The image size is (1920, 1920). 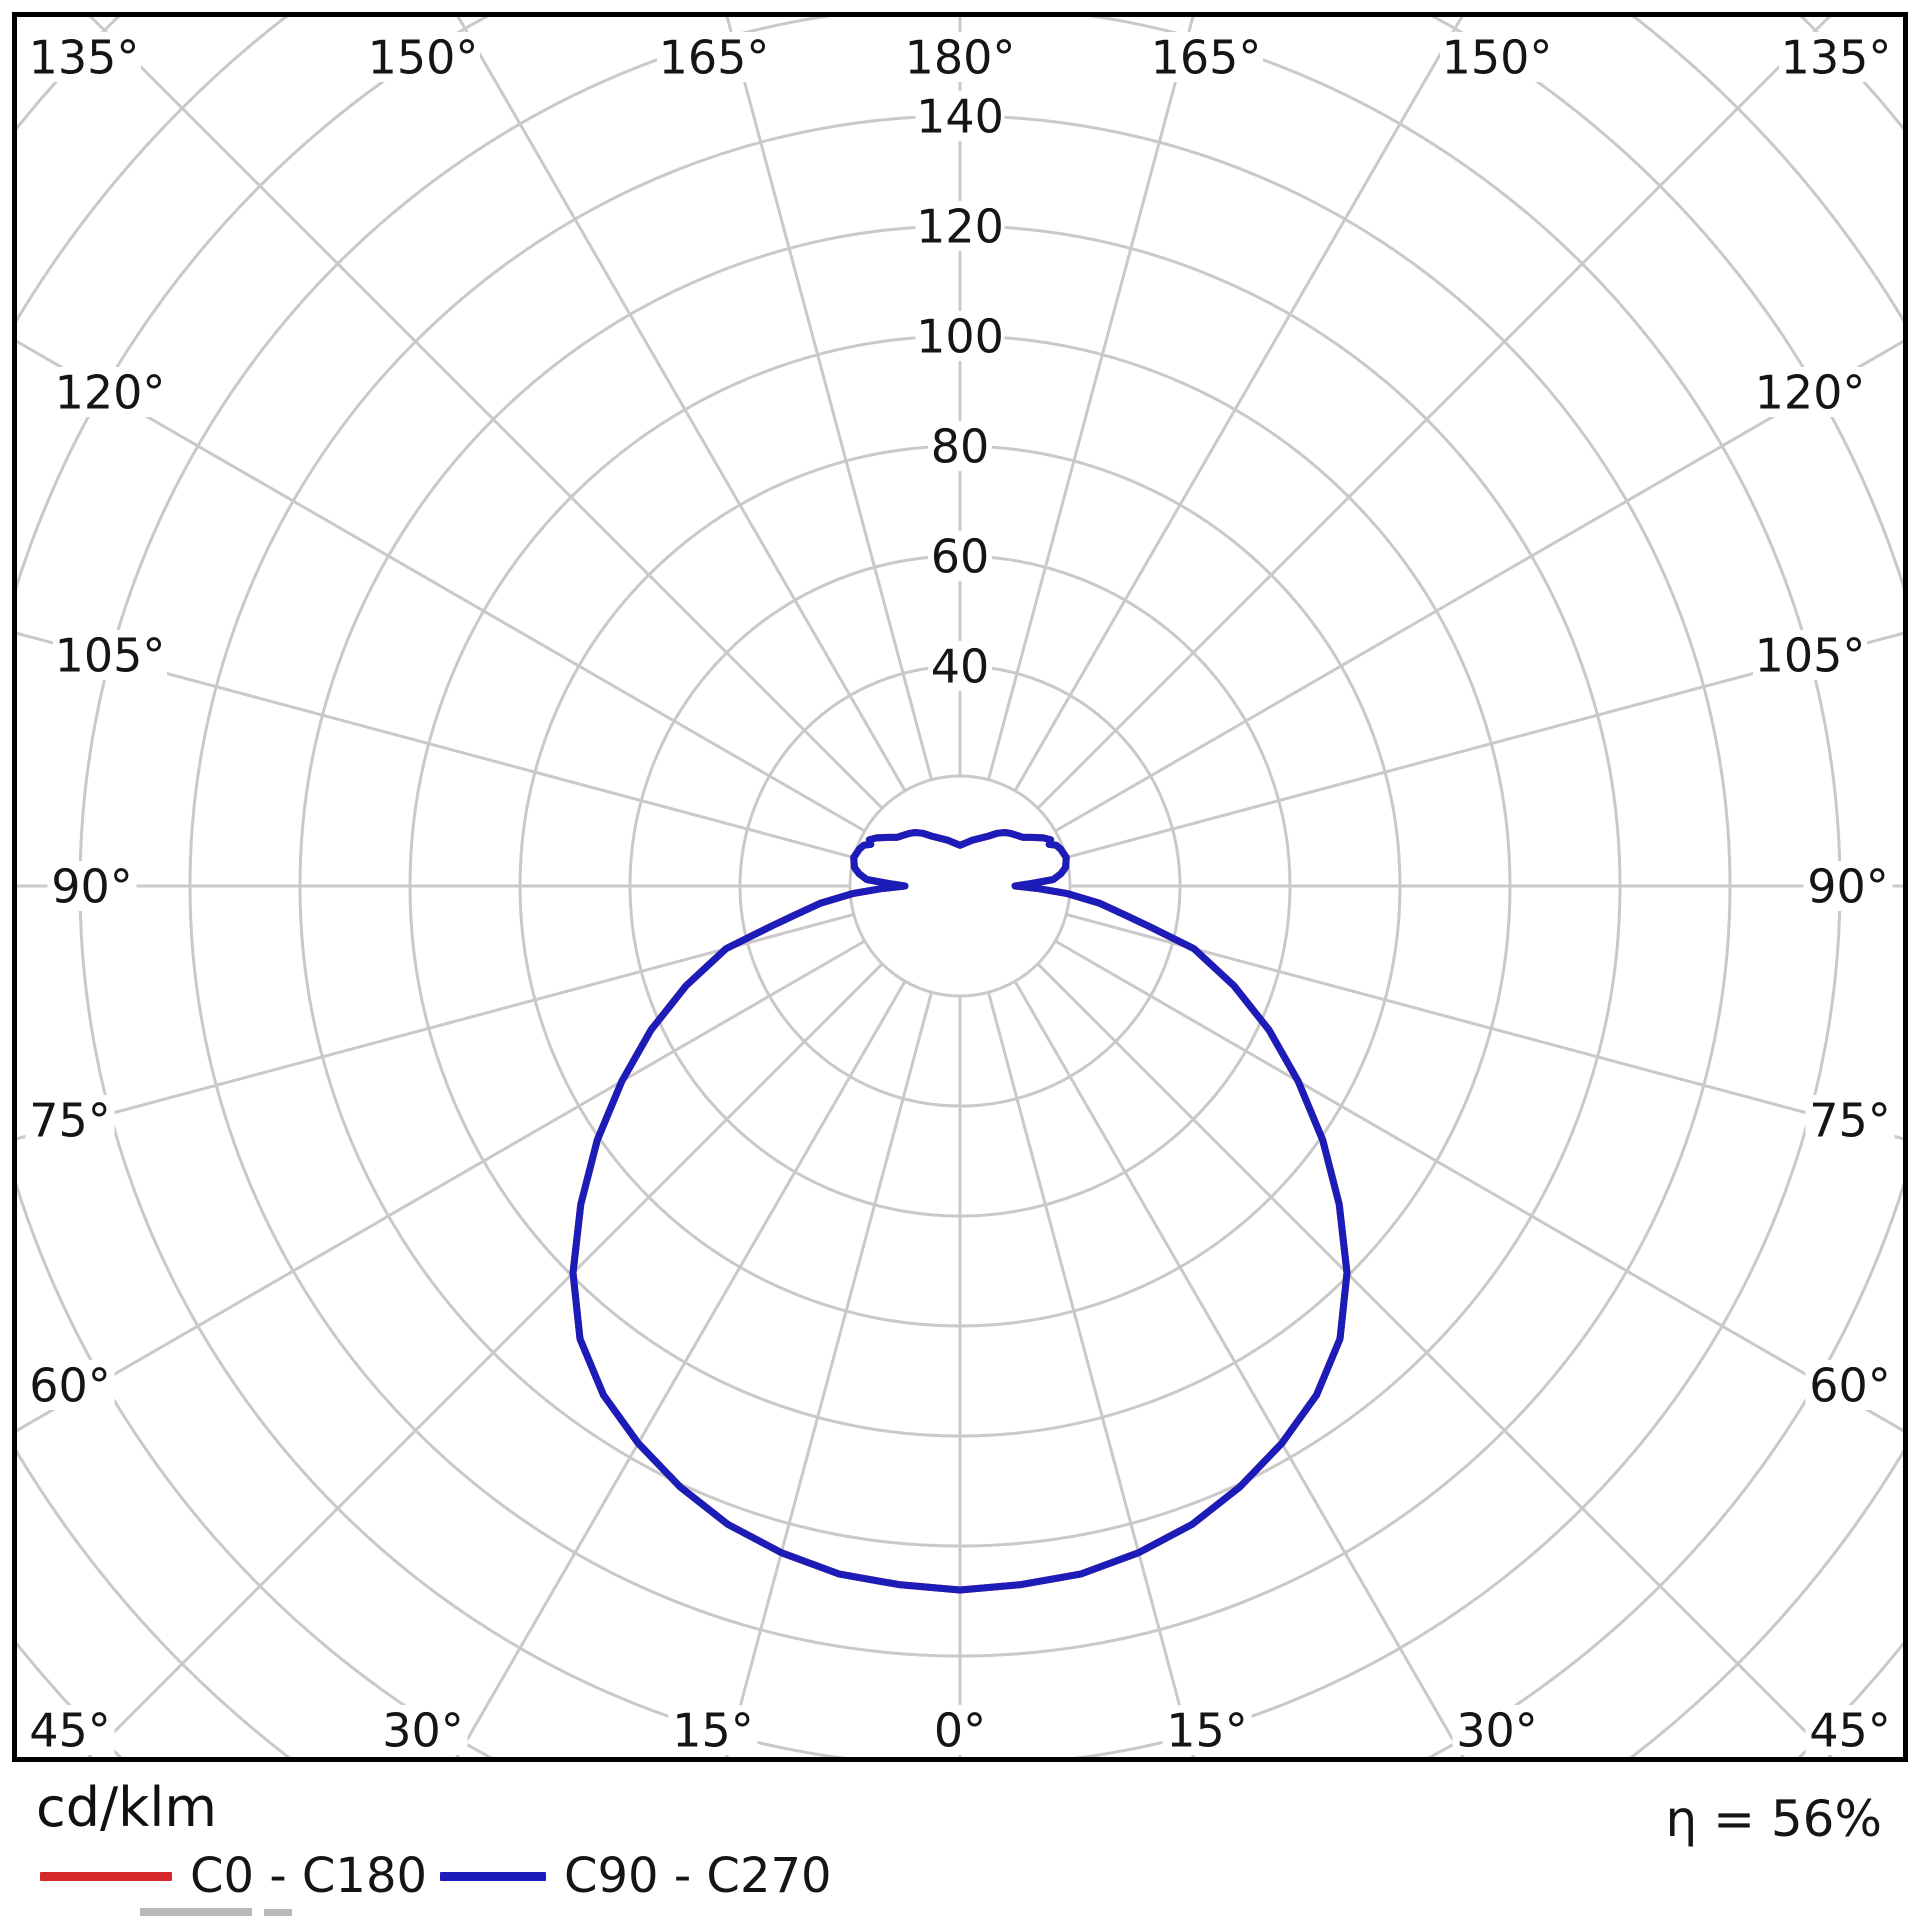 What do you see at coordinates (1773, 1819) in the screenshot?
I see `efficiency-label: η = 56%` at bounding box center [1773, 1819].